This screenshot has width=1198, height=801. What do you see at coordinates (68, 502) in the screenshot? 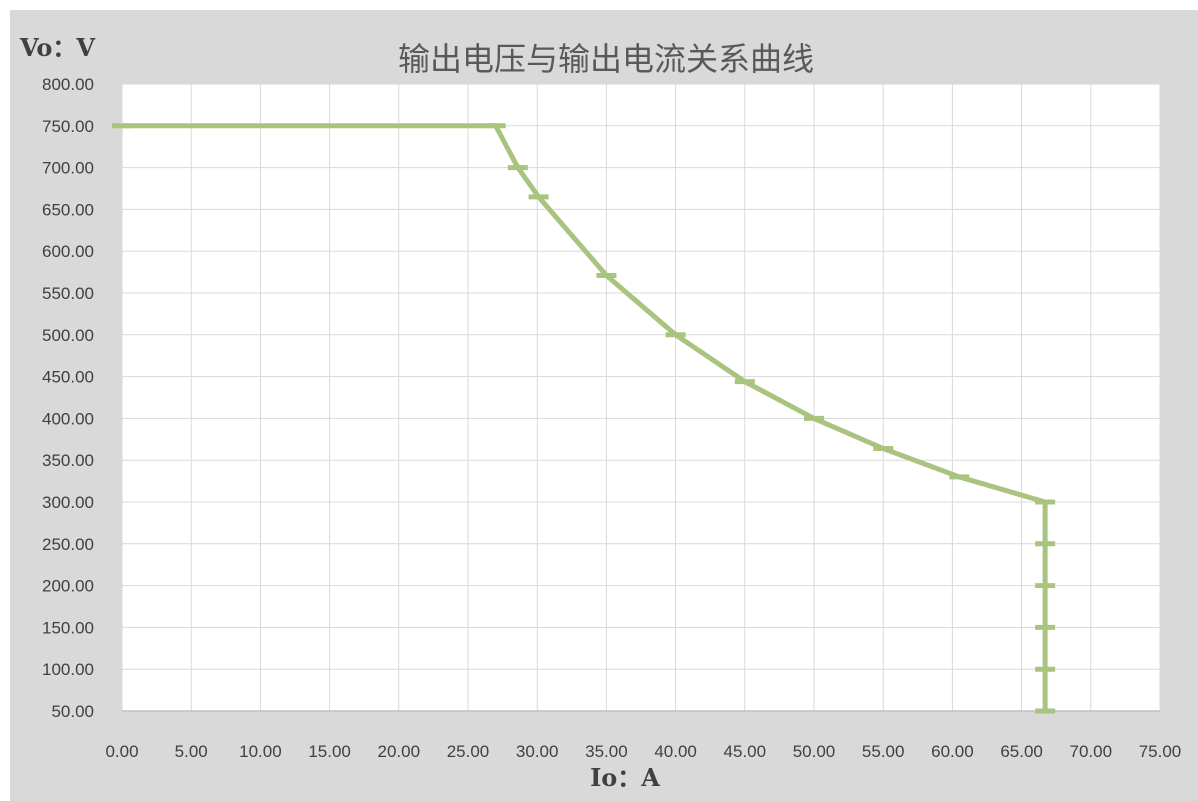
I see `y-tick-label: 300.00` at bounding box center [68, 502].